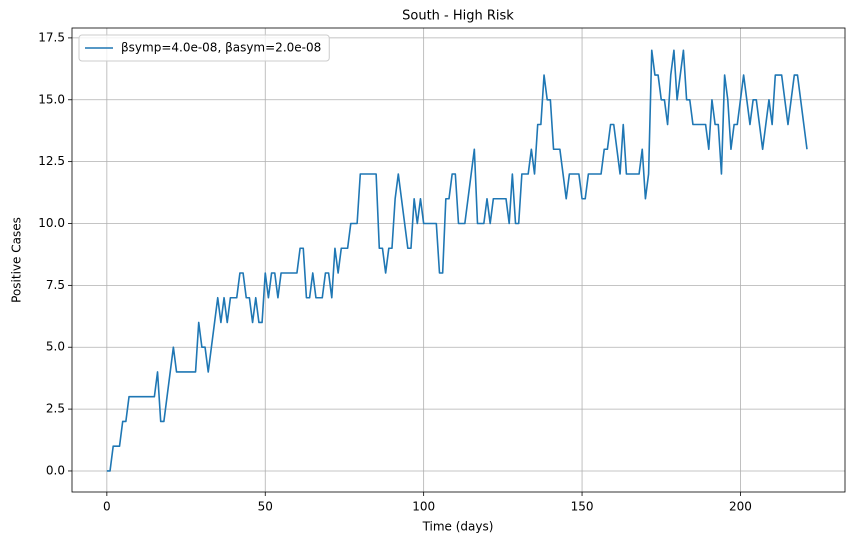 This screenshot has height=545, width=855. I want to click on y-tick-label: 17.5, so click(51, 37).